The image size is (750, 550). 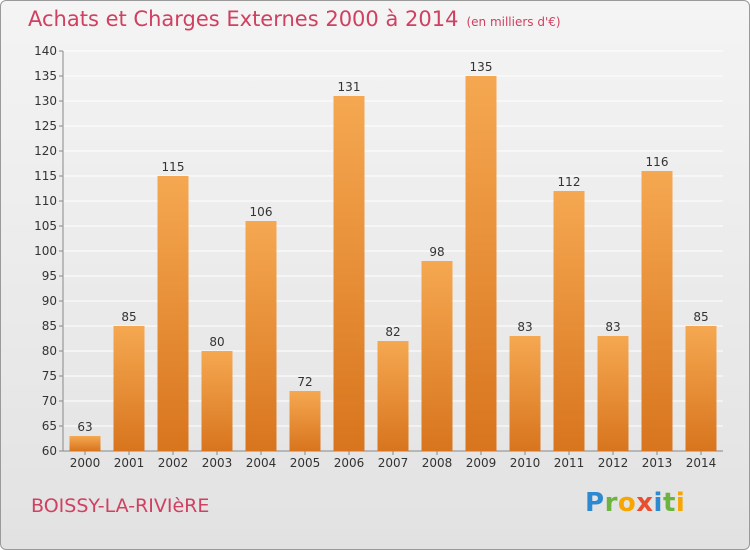 I want to click on y-tick-label: 125, so click(x=45, y=126).